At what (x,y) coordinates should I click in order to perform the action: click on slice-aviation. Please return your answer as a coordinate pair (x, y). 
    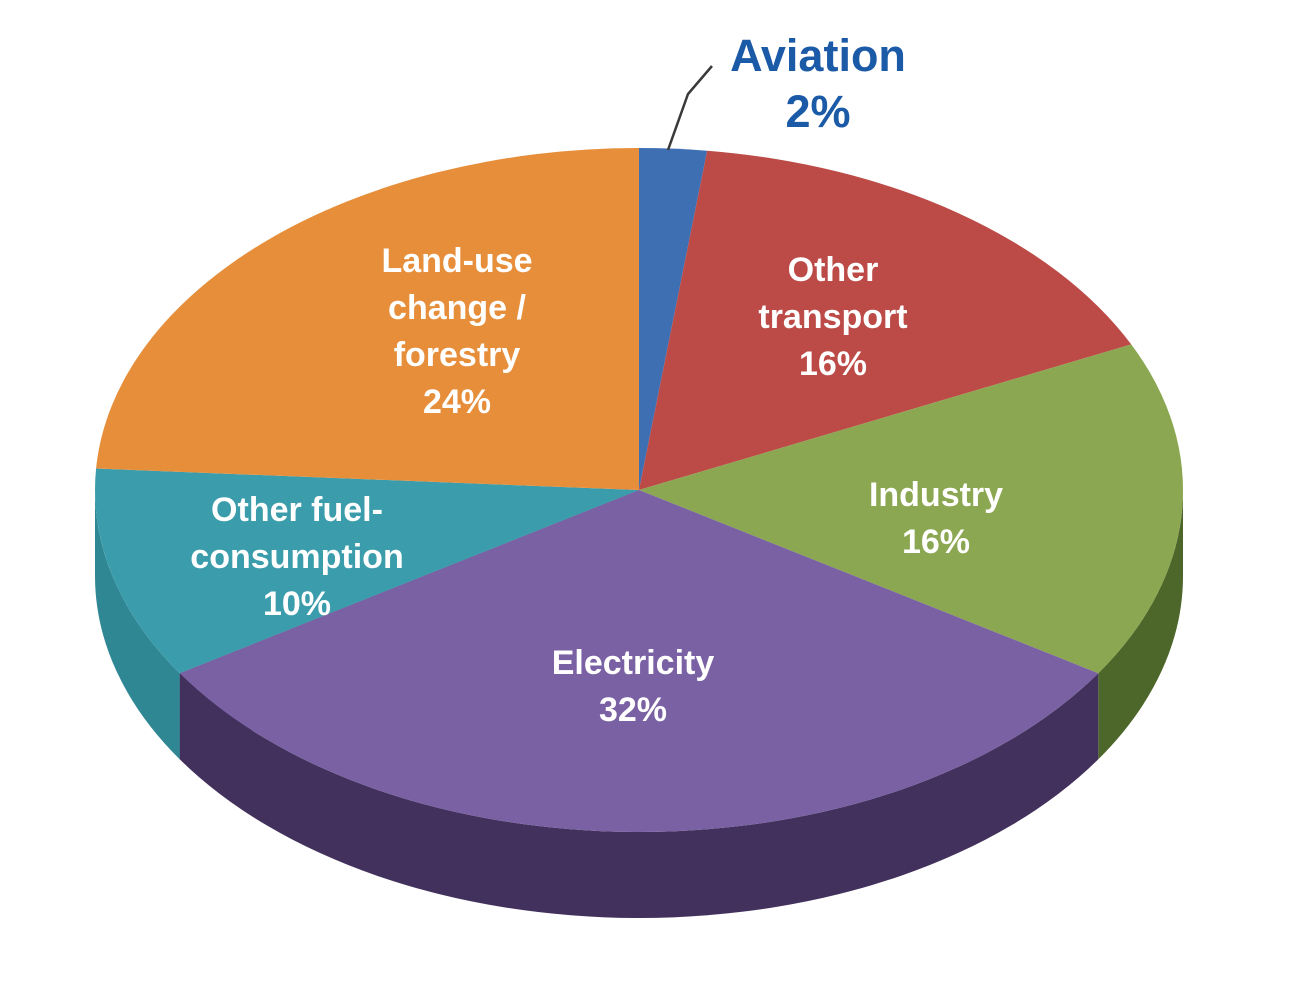
    Looking at the image, I should click on (673, 319).